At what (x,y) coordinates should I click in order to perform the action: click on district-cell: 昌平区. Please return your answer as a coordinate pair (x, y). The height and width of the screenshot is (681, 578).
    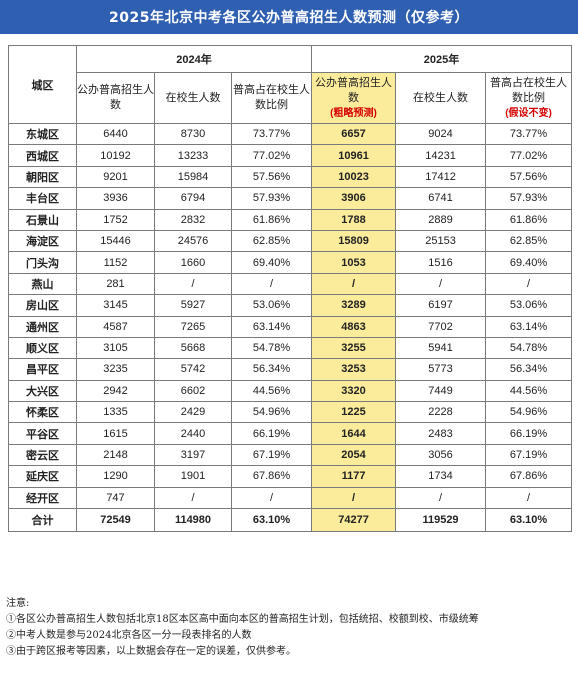
    Looking at the image, I should click on (42, 369).